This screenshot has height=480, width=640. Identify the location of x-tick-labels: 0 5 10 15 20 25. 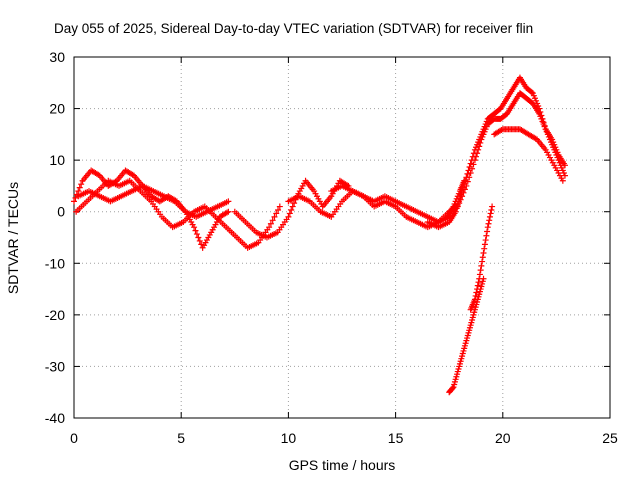
(344, 438).